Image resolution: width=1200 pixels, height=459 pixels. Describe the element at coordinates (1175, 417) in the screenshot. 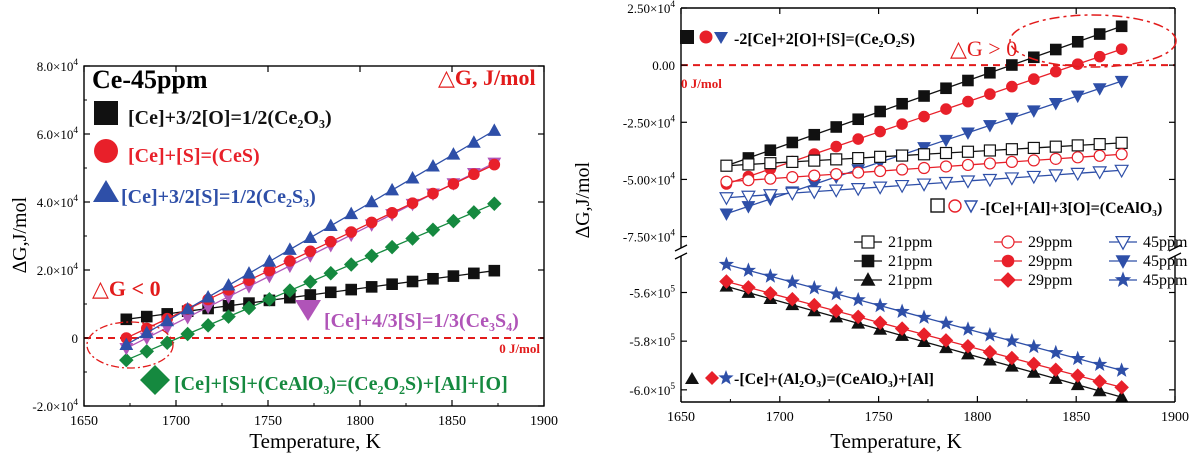

I see `right-x-tick-label: 1900` at that location.